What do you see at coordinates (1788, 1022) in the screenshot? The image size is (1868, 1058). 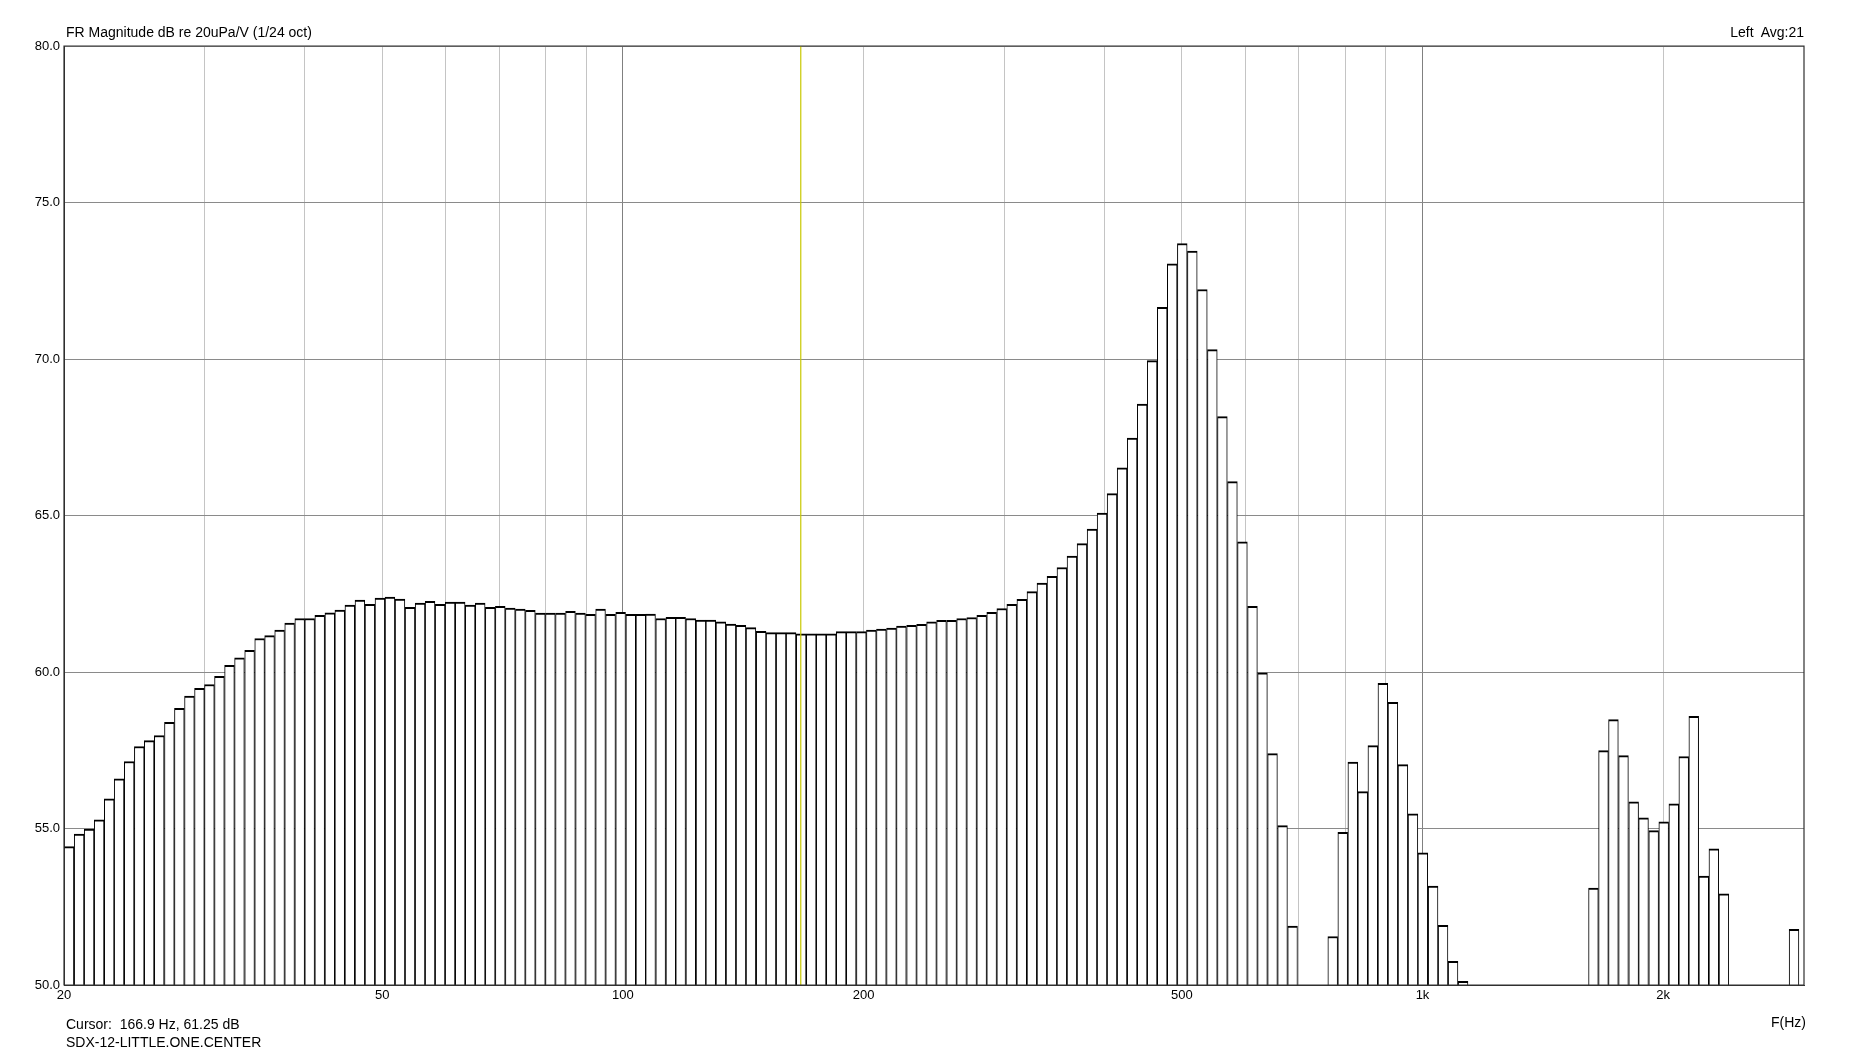 I see `x-axis-title: F(Hz)` at bounding box center [1788, 1022].